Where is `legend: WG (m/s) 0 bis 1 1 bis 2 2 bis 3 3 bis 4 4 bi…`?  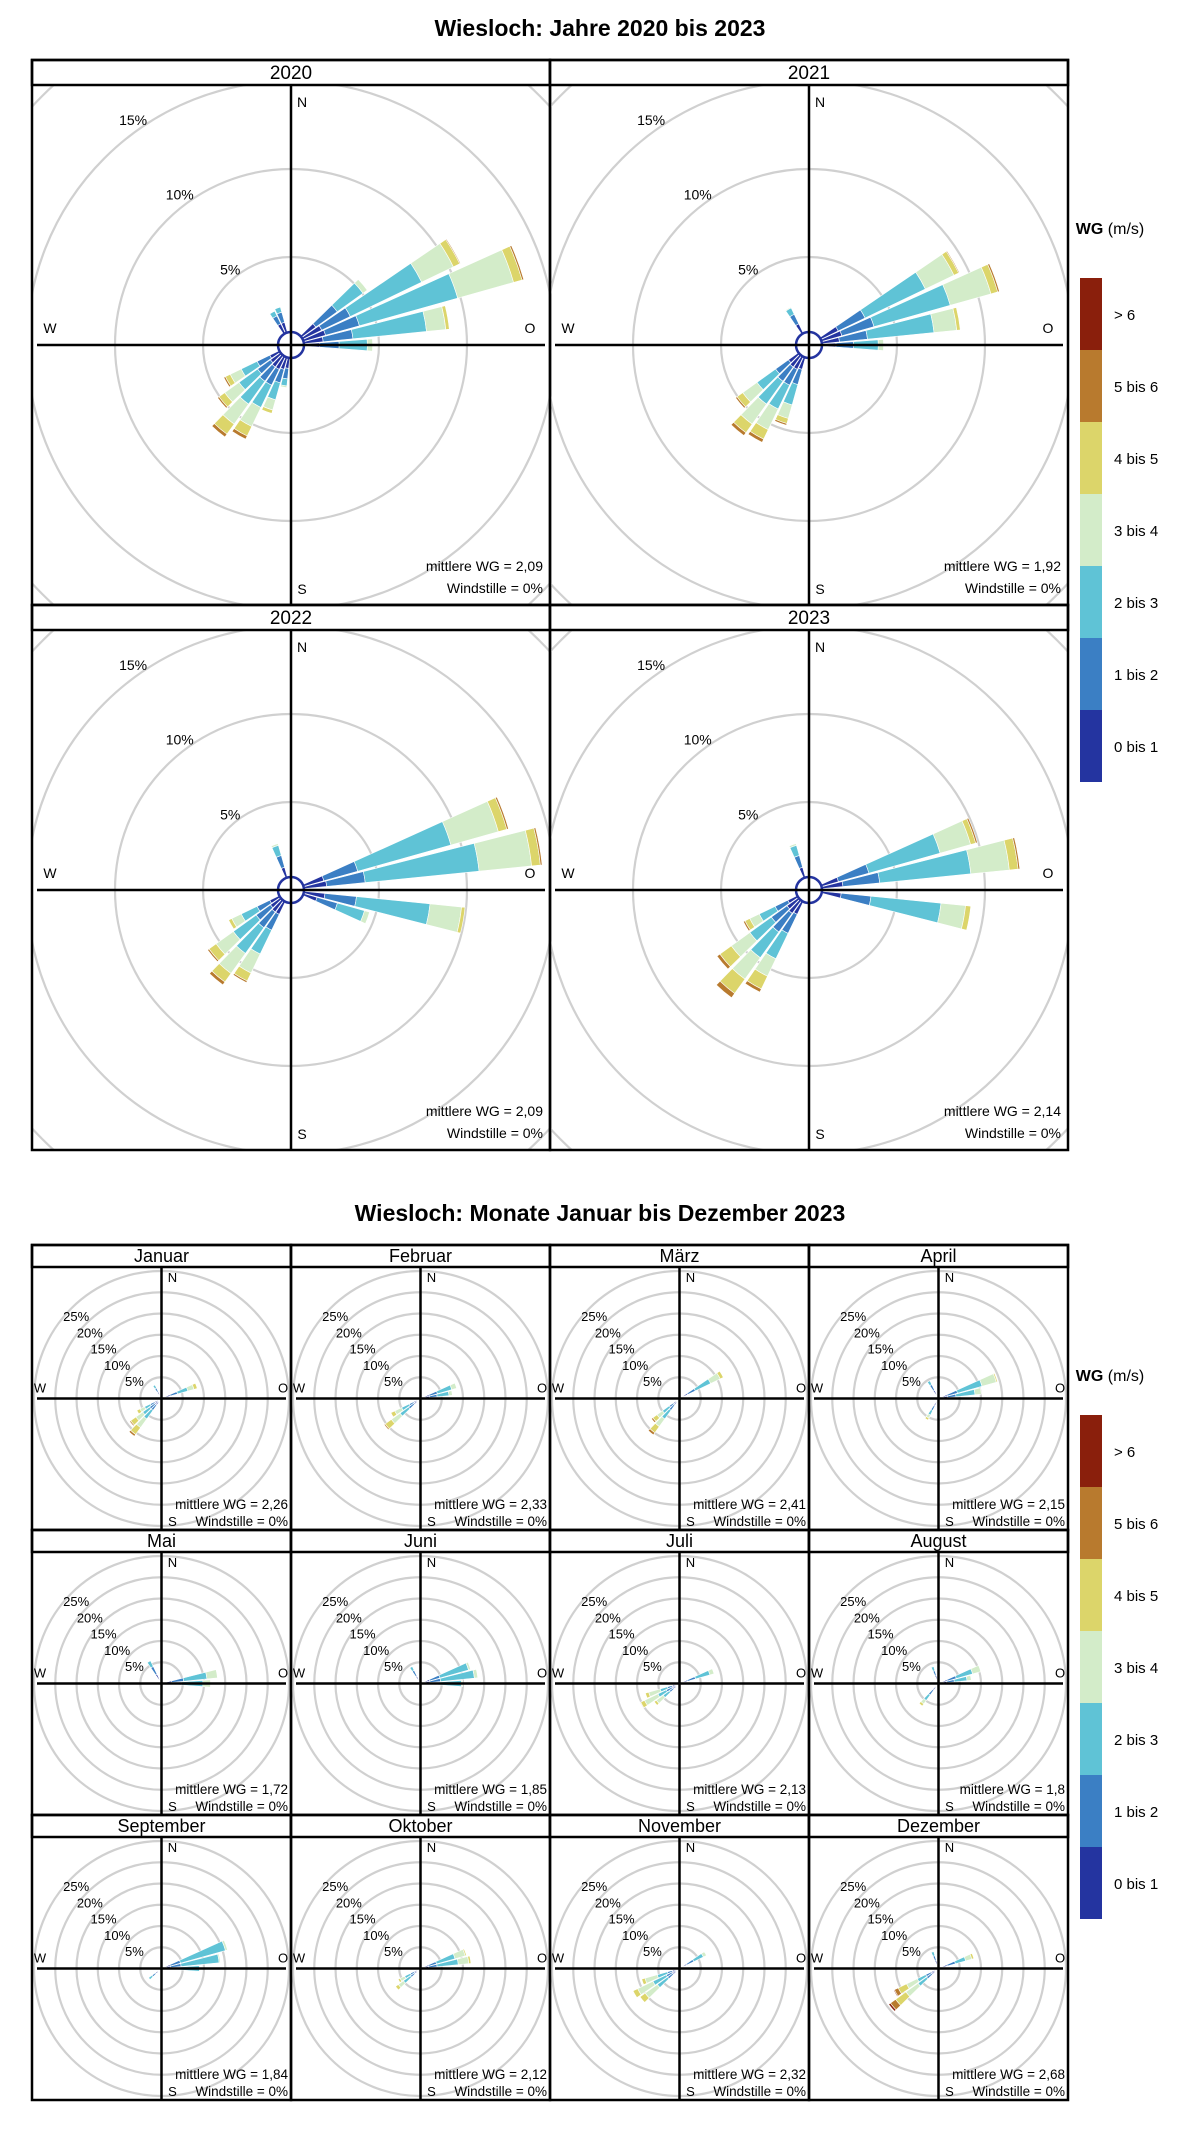
legend: WG (m/s) 0 bis 1 1 bis 2 2 bis 3 3 bis 4 4 bi… is located at coordinates (1117, 1643).